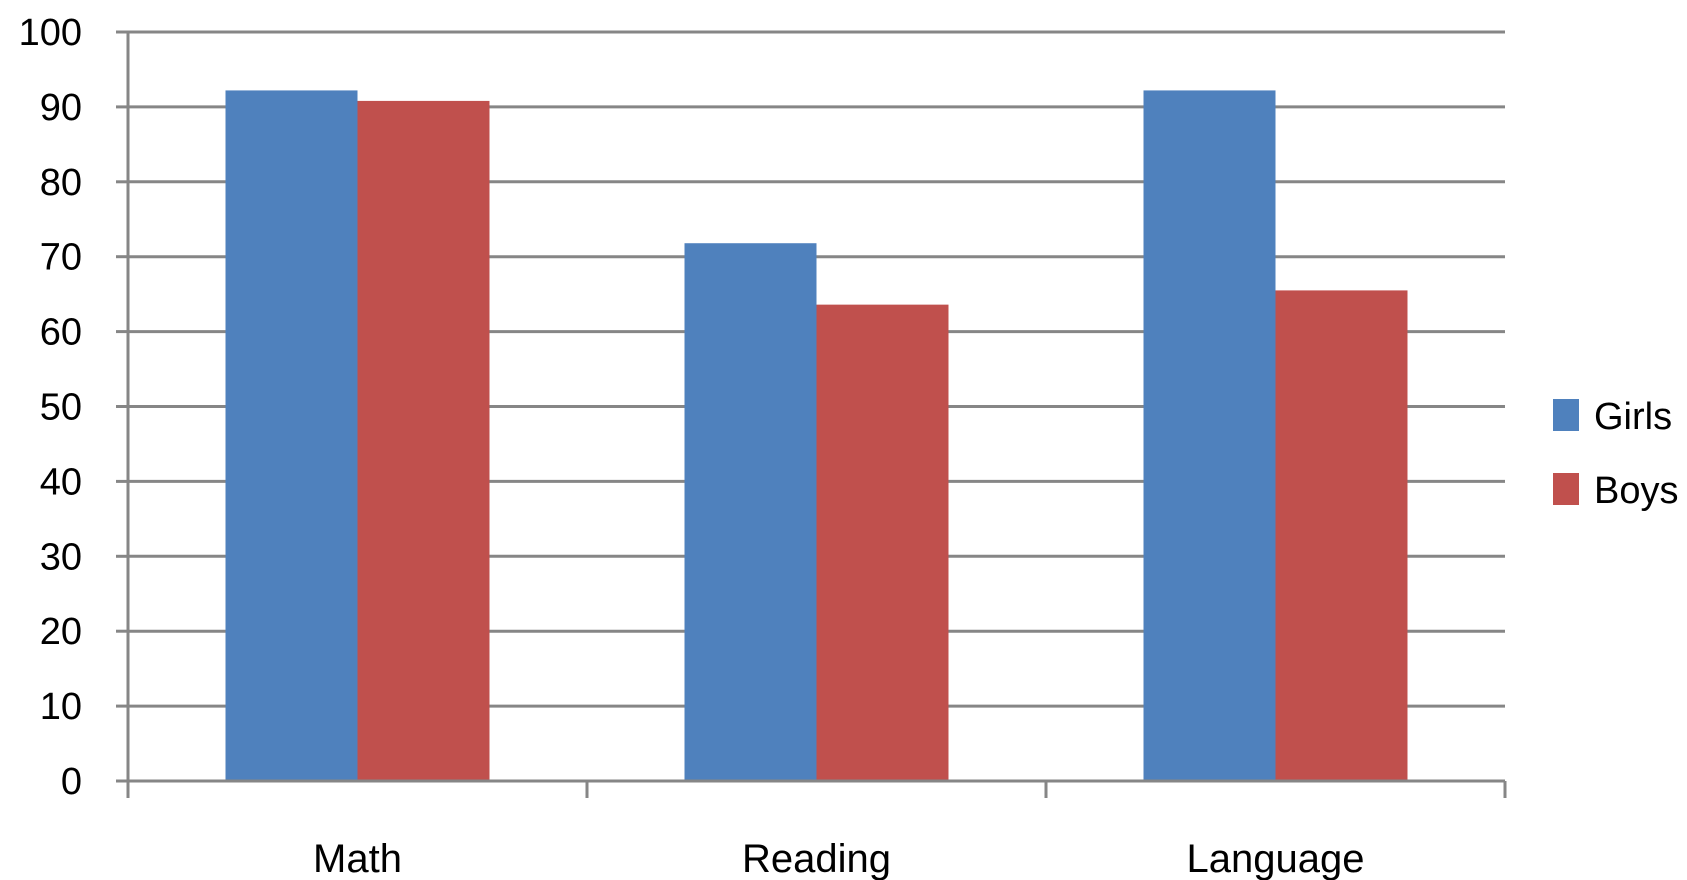 Image resolution: width=1687 pixels, height=880 pixels. What do you see at coordinates (1615, 454) in the screenshot?
I see `legend: Girls Boys` at bounding box center [1615, 454].